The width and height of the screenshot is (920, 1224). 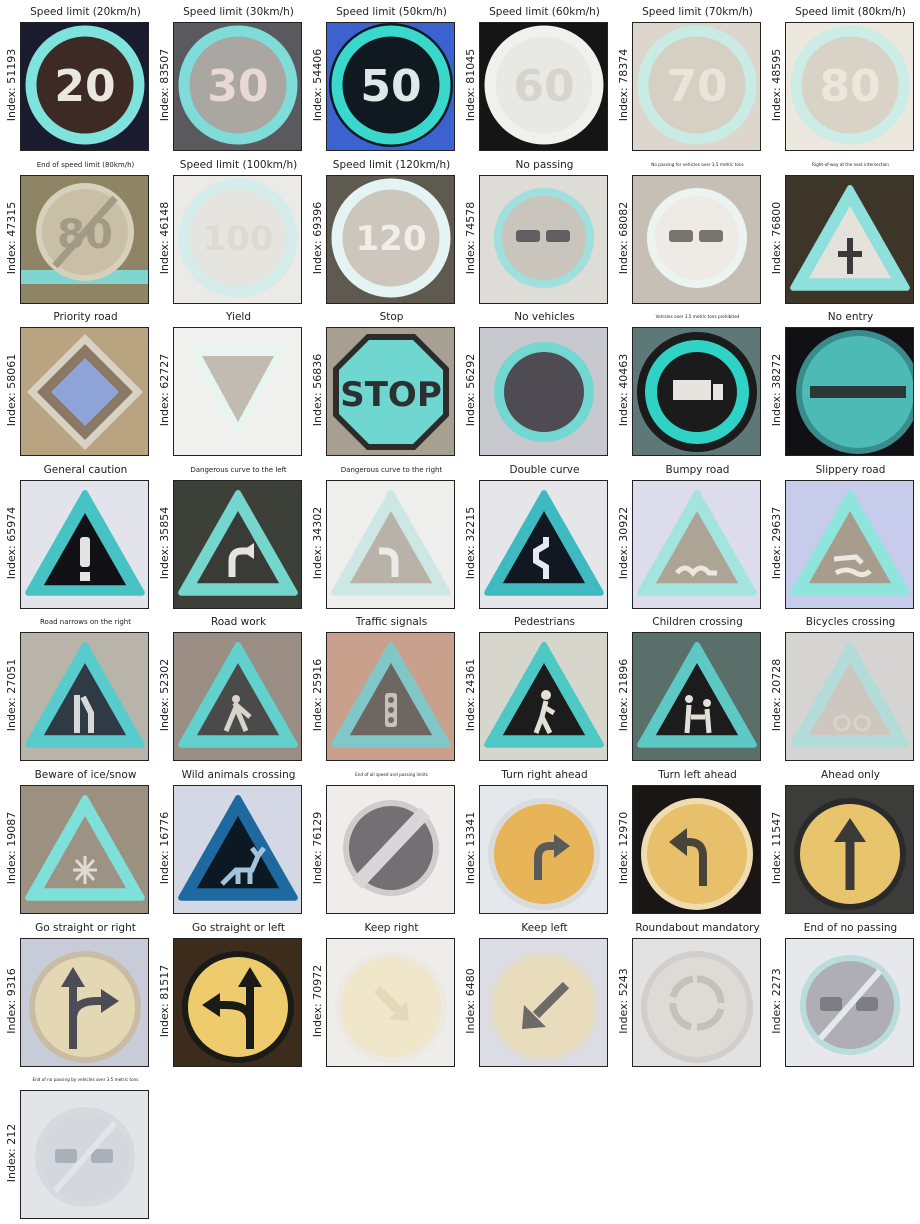 What do you see at coordinates (317, 848) in the screenshot?
I see `sample-index-label: Index: 76129` at bounding box center [317, 848].